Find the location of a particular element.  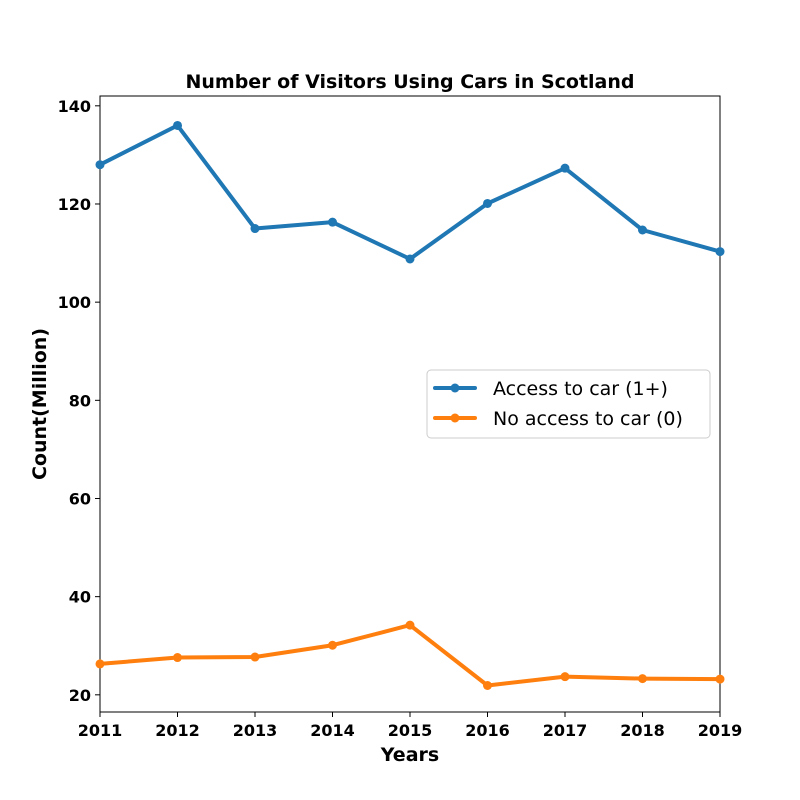

y-tick-label-140: 140 is located at coordinates (74, 106).